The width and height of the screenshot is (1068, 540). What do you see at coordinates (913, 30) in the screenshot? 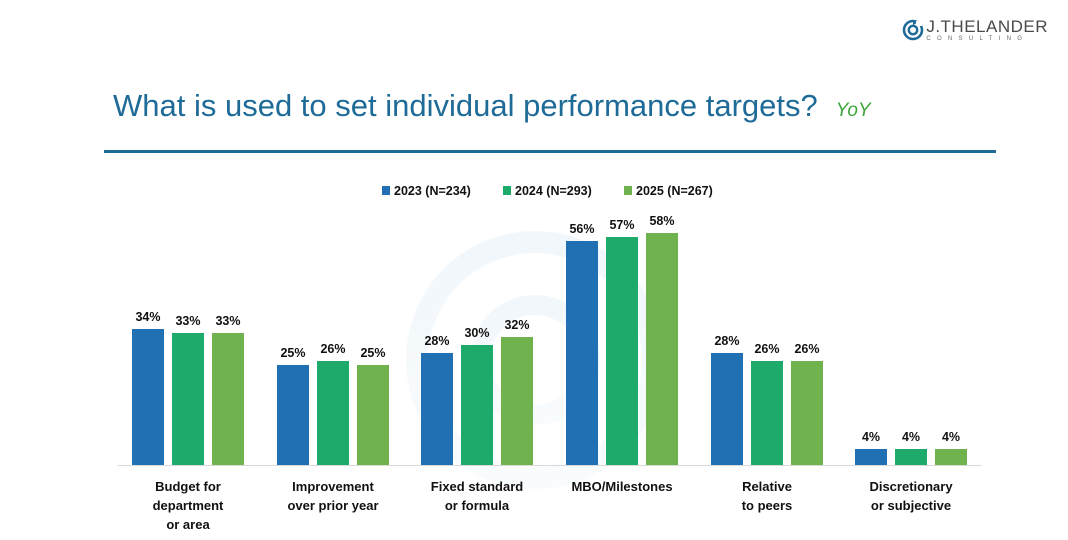
I see `swirl-logo-icon` at bounding box center [913, 30].